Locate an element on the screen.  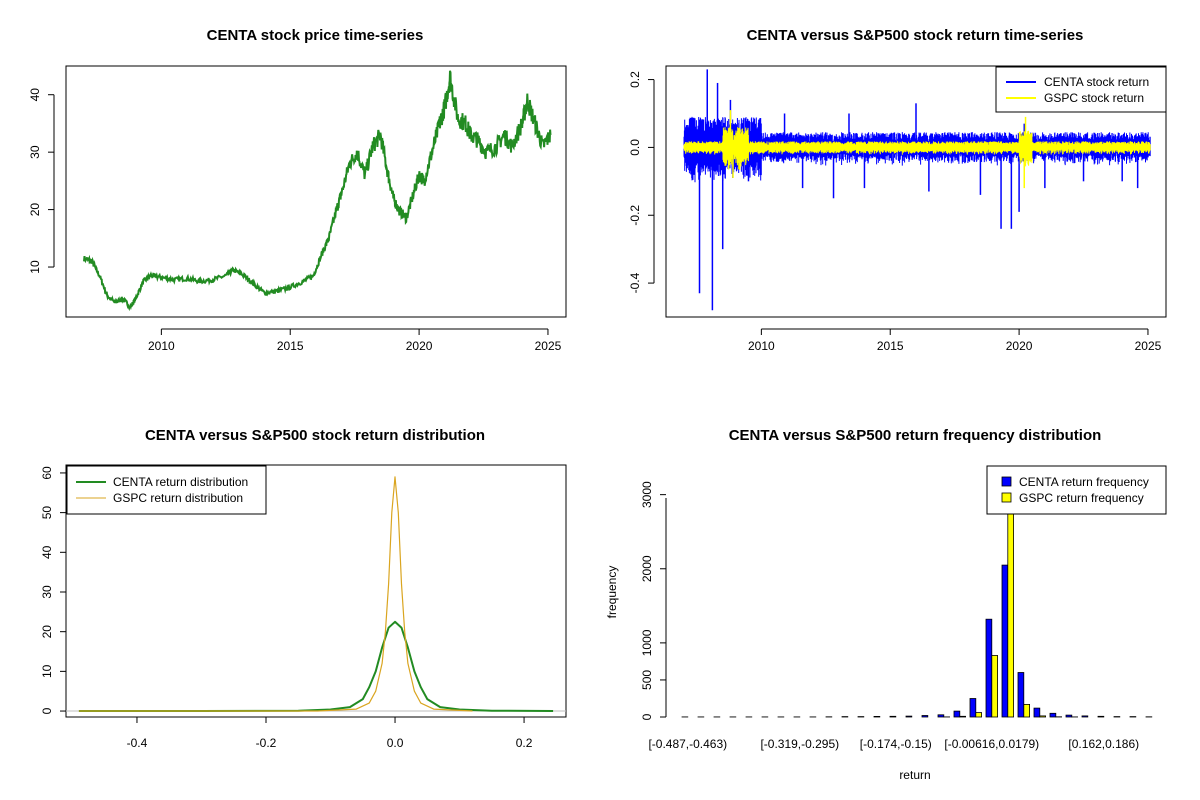
frequency-category-label-3: [-0.00616,0.0179) is located at coordinates (991, 744).